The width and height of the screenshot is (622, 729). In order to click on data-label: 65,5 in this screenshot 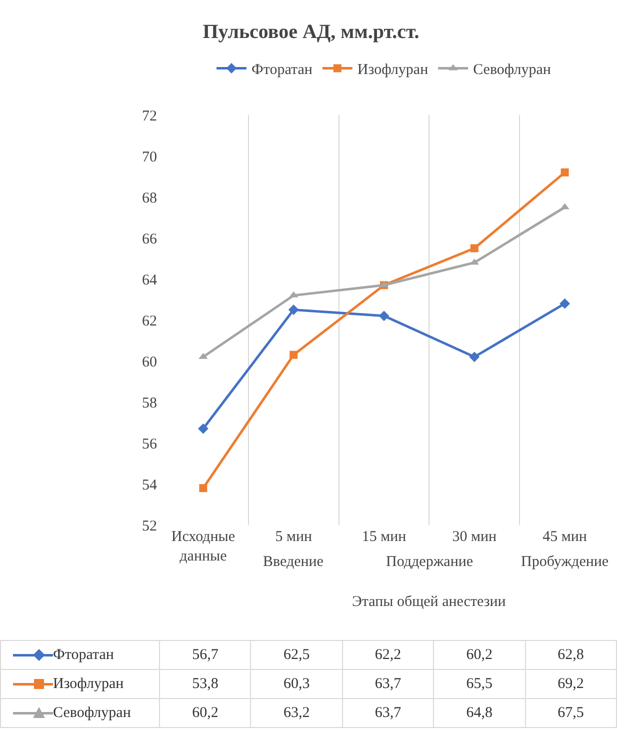, I will do `click(480, 684)`.